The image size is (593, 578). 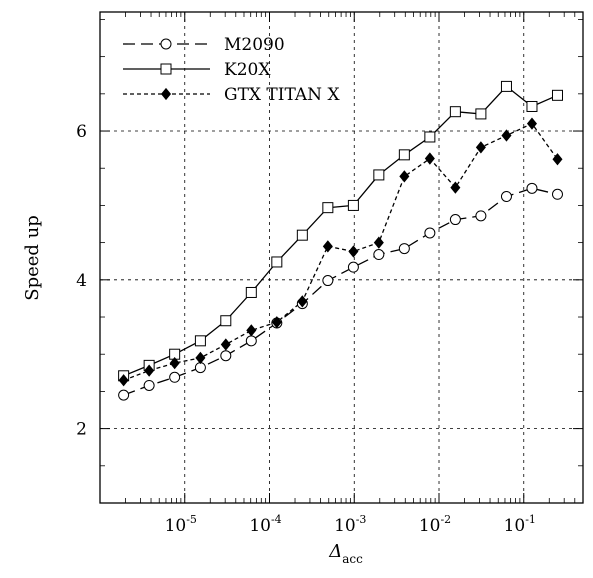 I want to click on x-tick-label: 10⁻⁴, so click(x=265, y=524).